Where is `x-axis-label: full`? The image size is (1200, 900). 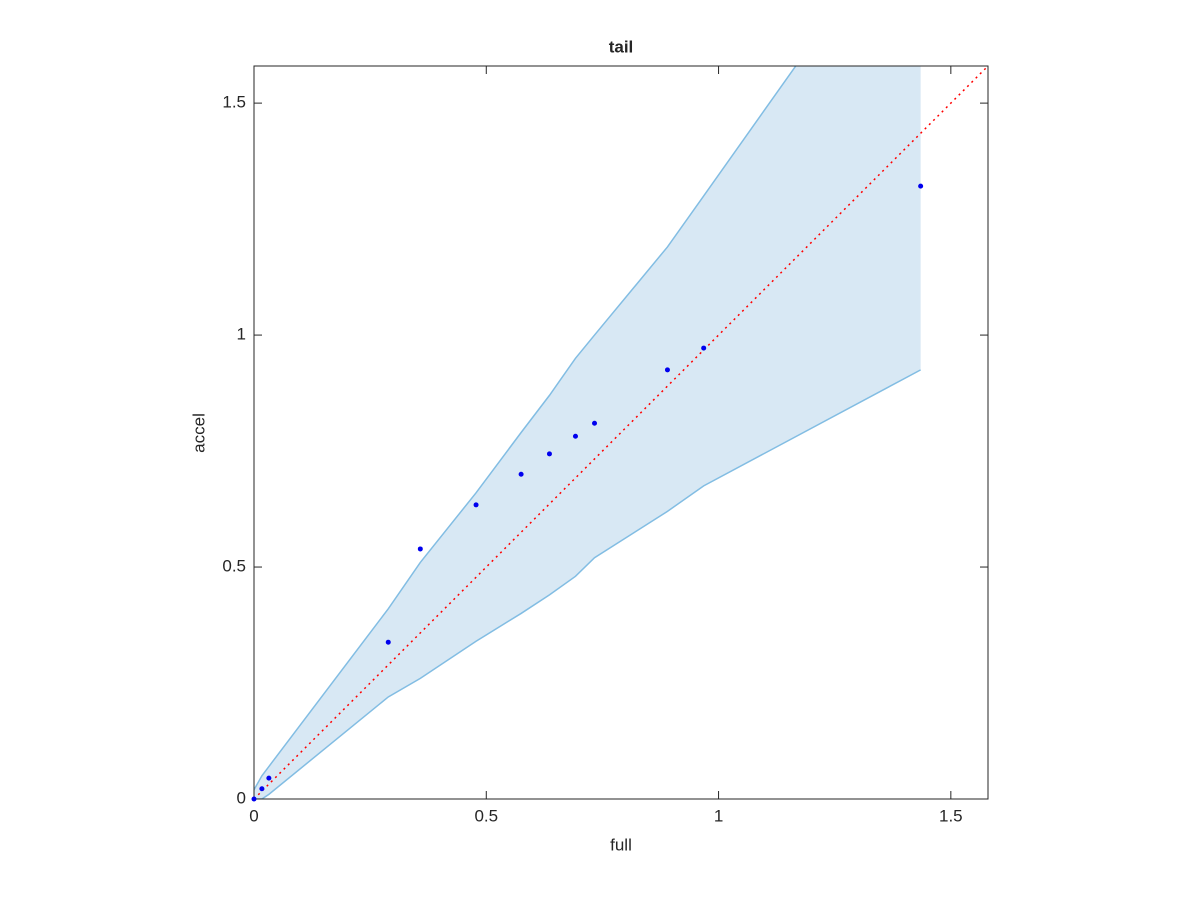
x-axis-label: full is located at coordinates (621, 844).